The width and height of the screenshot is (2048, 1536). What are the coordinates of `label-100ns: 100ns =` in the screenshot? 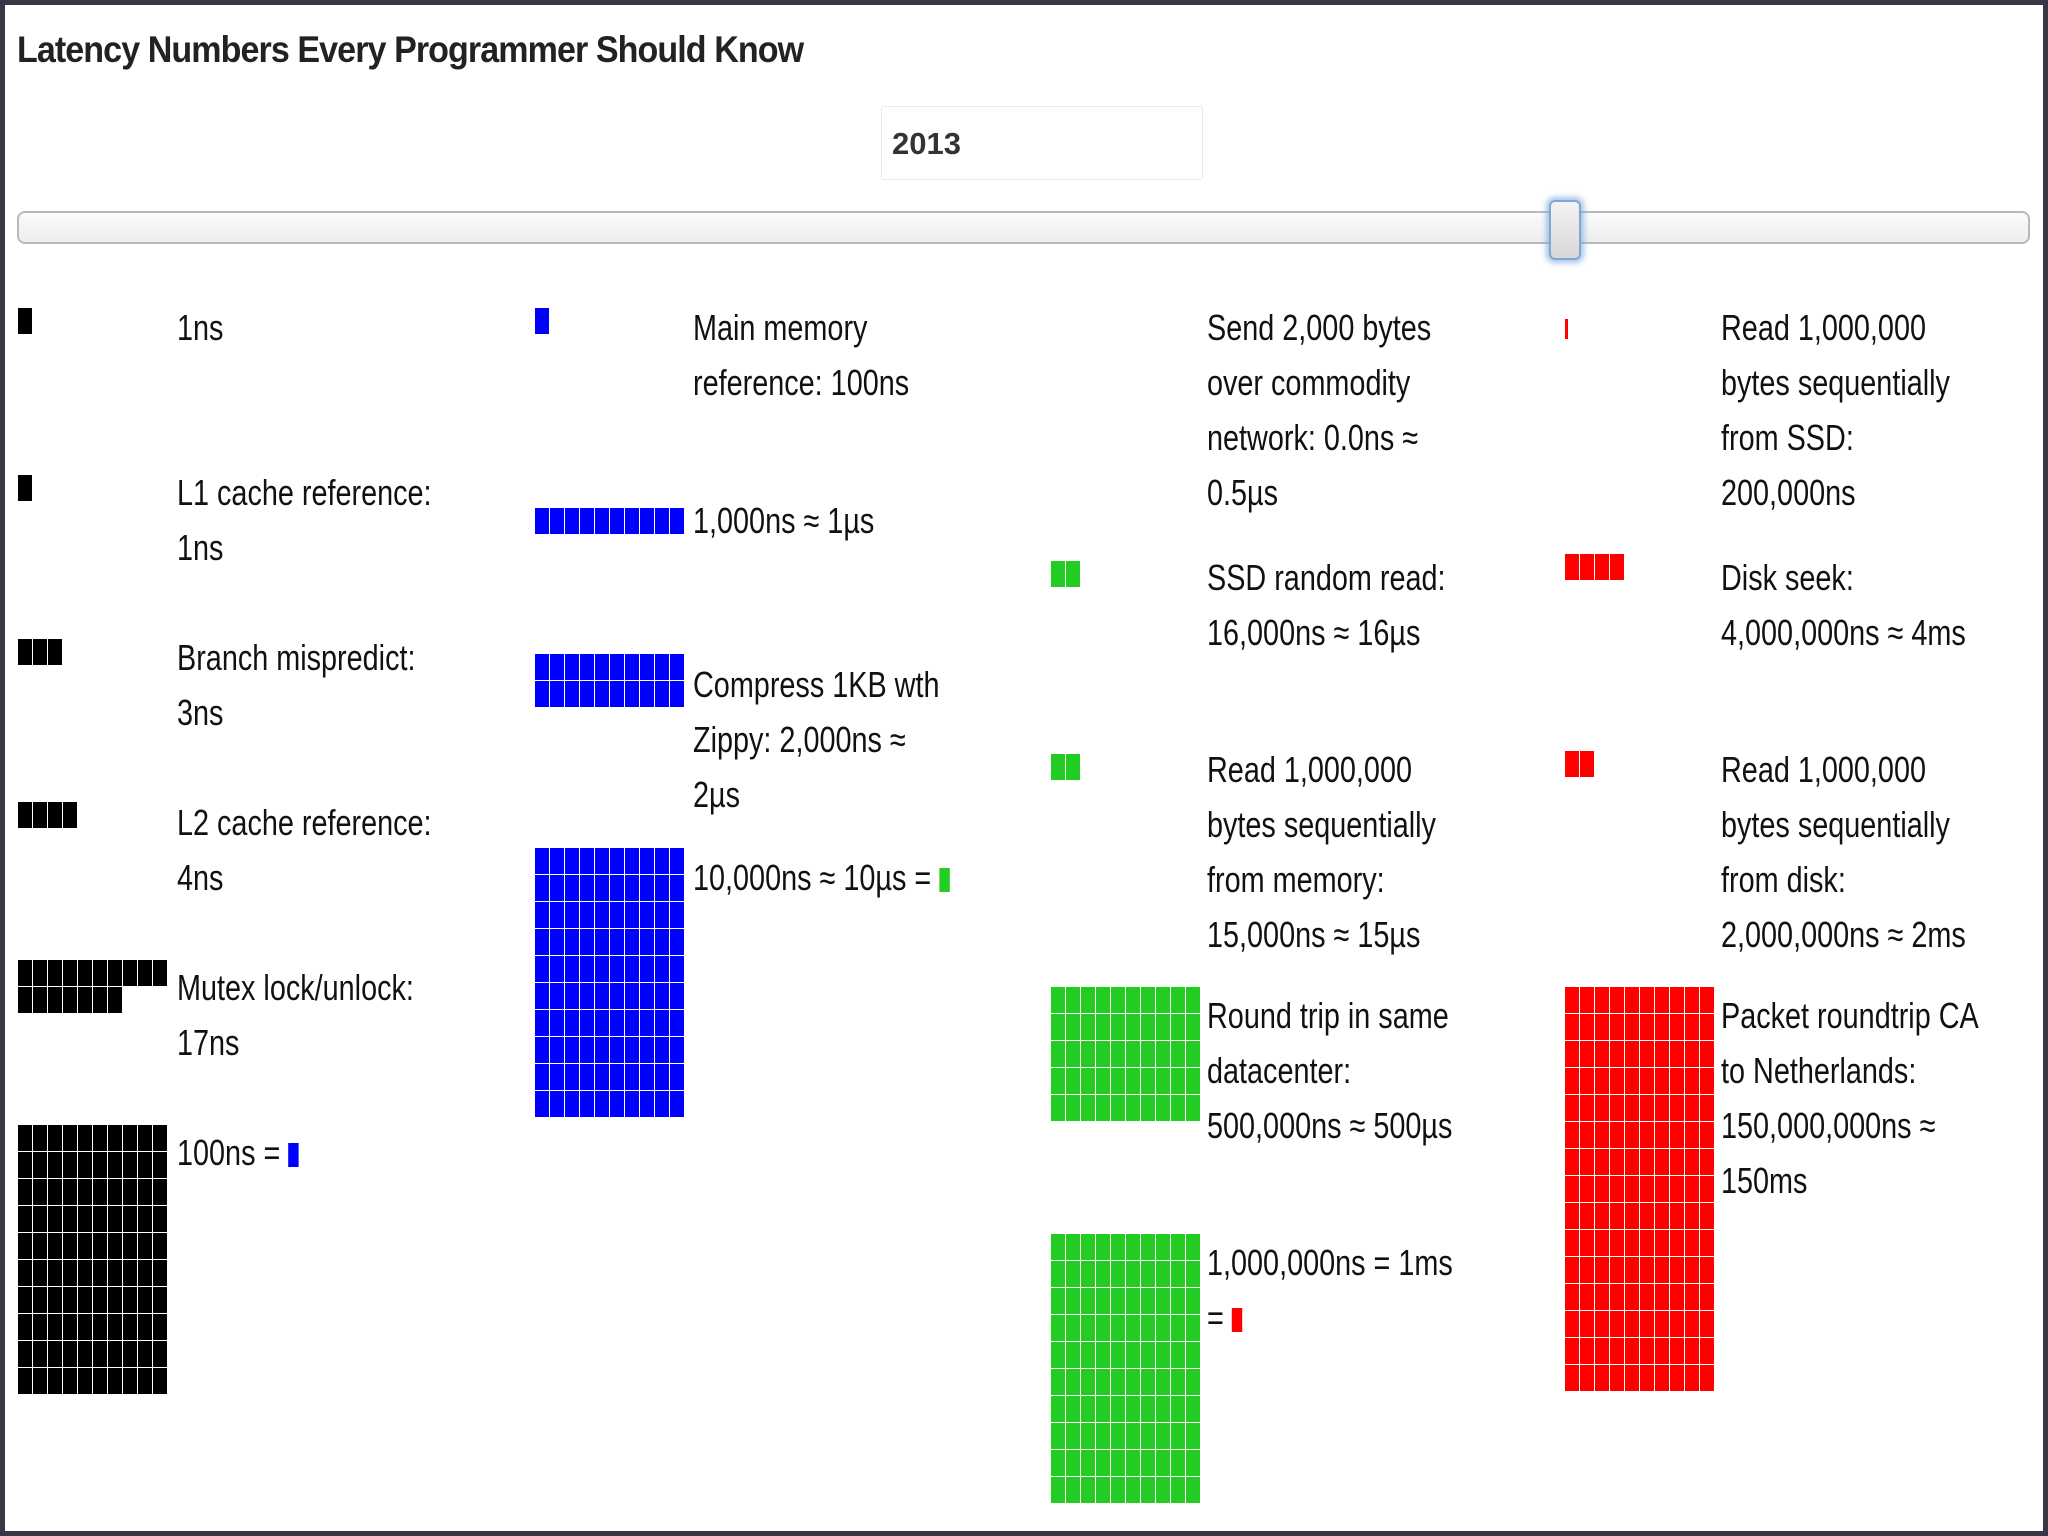 It's located at (309, 1152).